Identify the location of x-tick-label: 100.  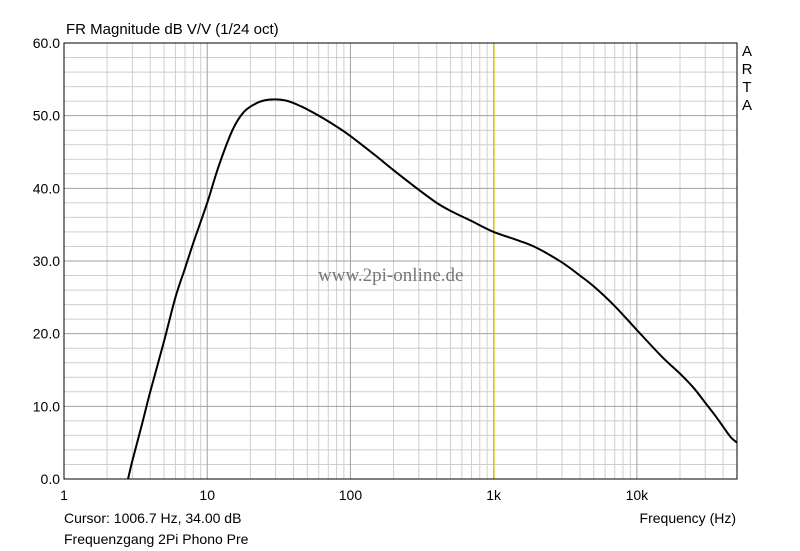
(351, 495).